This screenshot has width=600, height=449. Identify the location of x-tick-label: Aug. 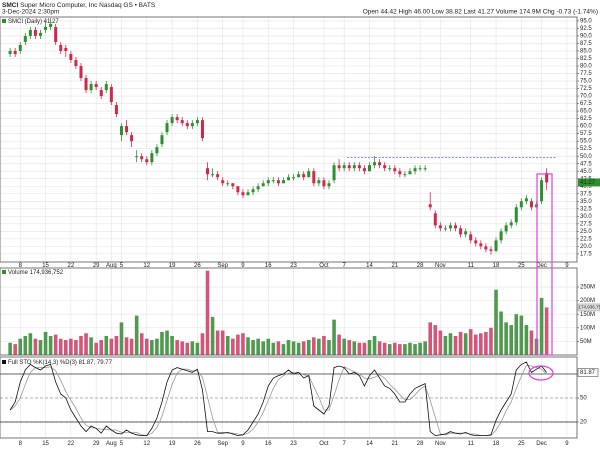
(111, 444).